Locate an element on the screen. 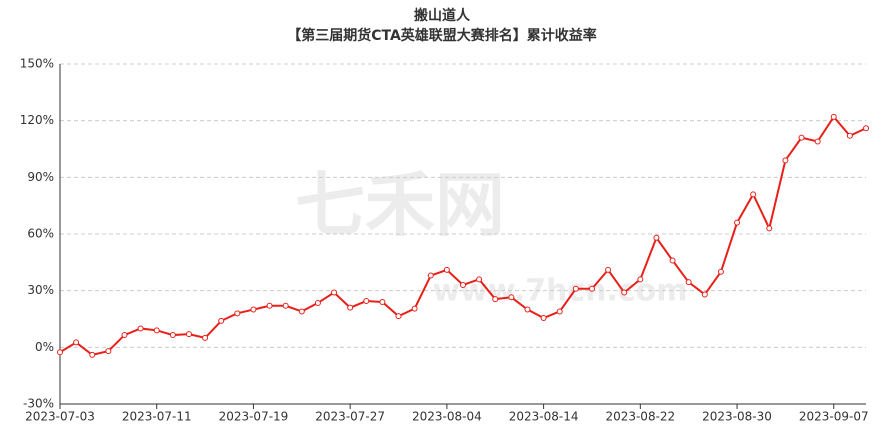 The height and width of the screenshot is (430, 884). y-tick-label: -30% is located at coordinates (38, 404).